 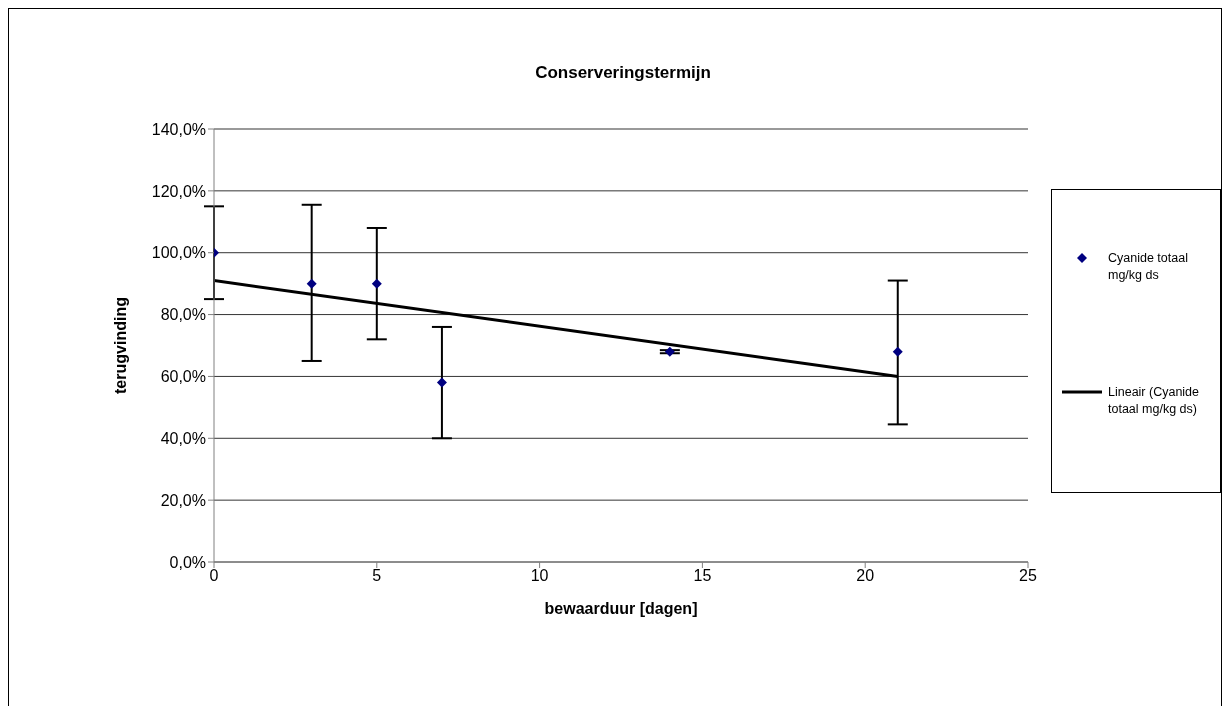 What do you see at coordinates (1154, 401) in the screenshot?
I see `legend-label: Lineair (Cyanide totaal mg/kg ds)` at bounding box center [1154, 401].